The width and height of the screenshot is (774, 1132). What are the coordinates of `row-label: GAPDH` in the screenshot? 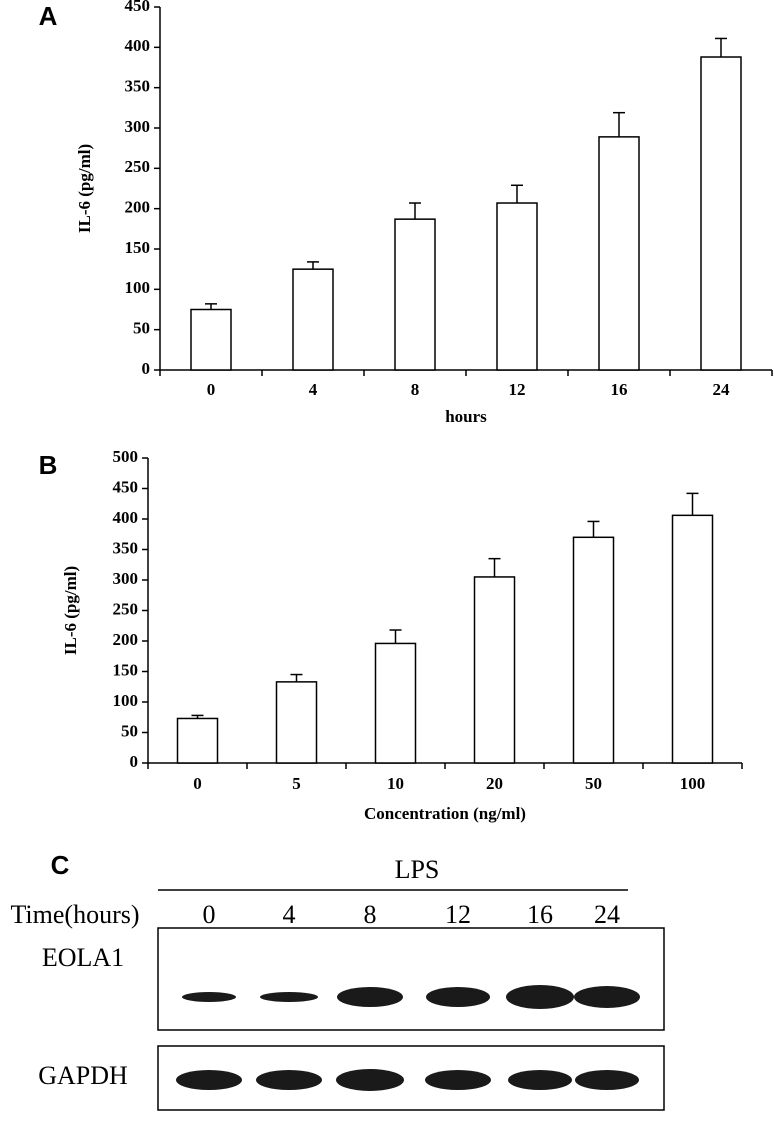 It's located at (83, 1075).